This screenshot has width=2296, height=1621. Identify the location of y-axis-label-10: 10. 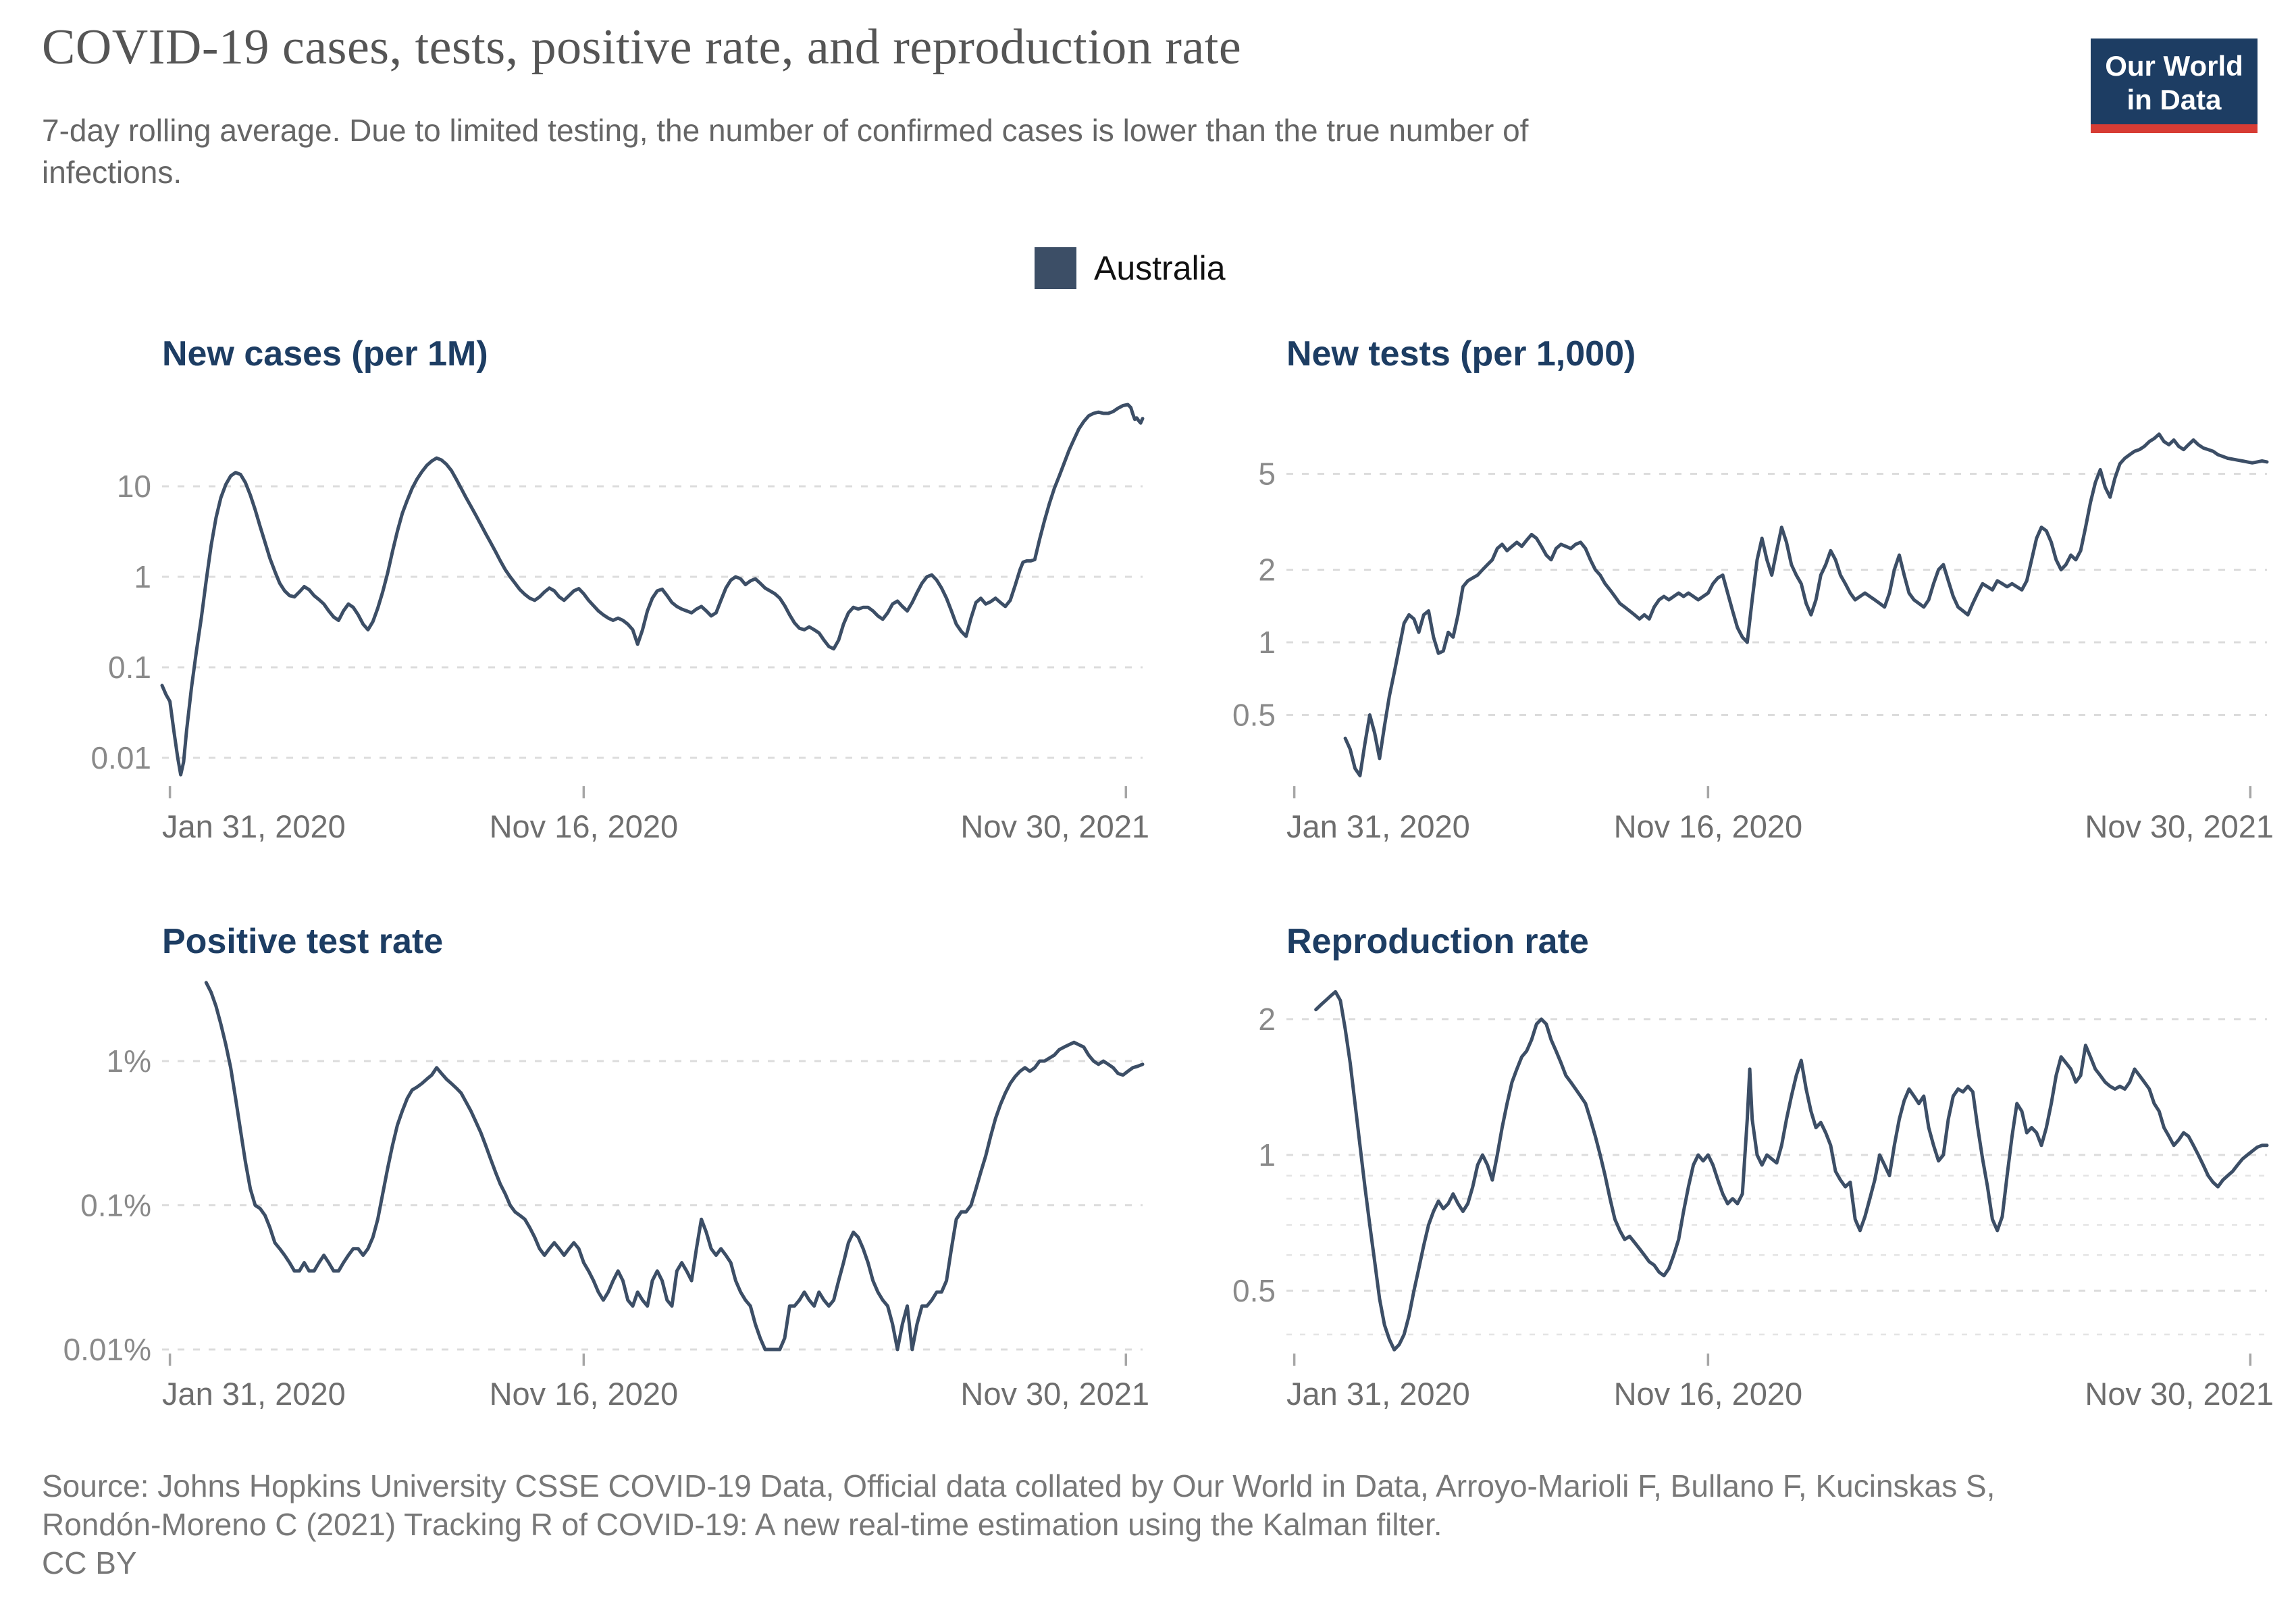
(134, 486).